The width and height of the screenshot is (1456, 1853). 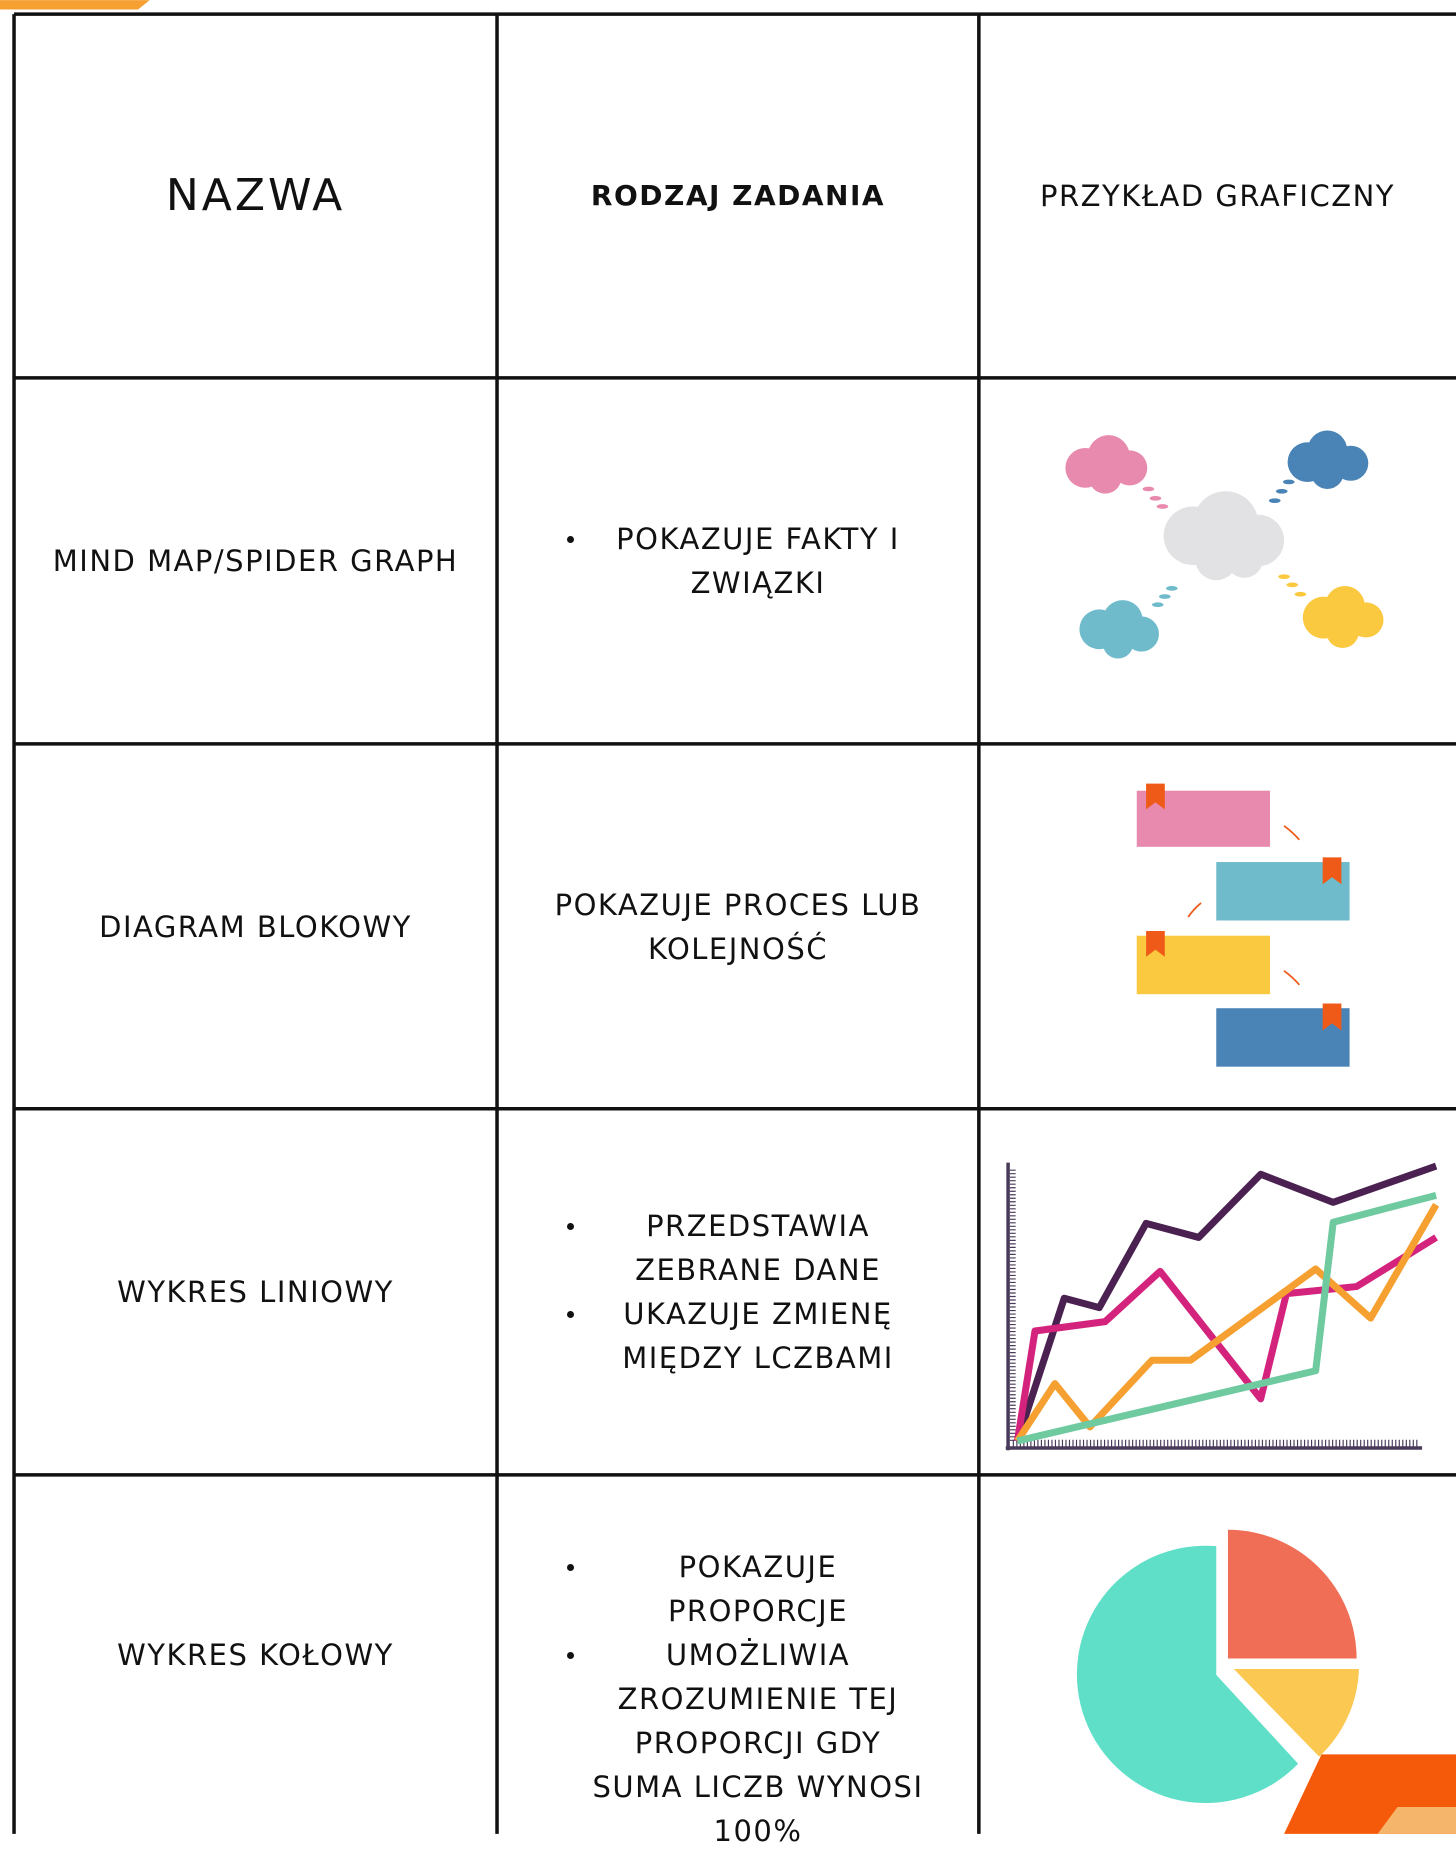 I want to click on mind-map-illustration, so click(x=1224, y=544).